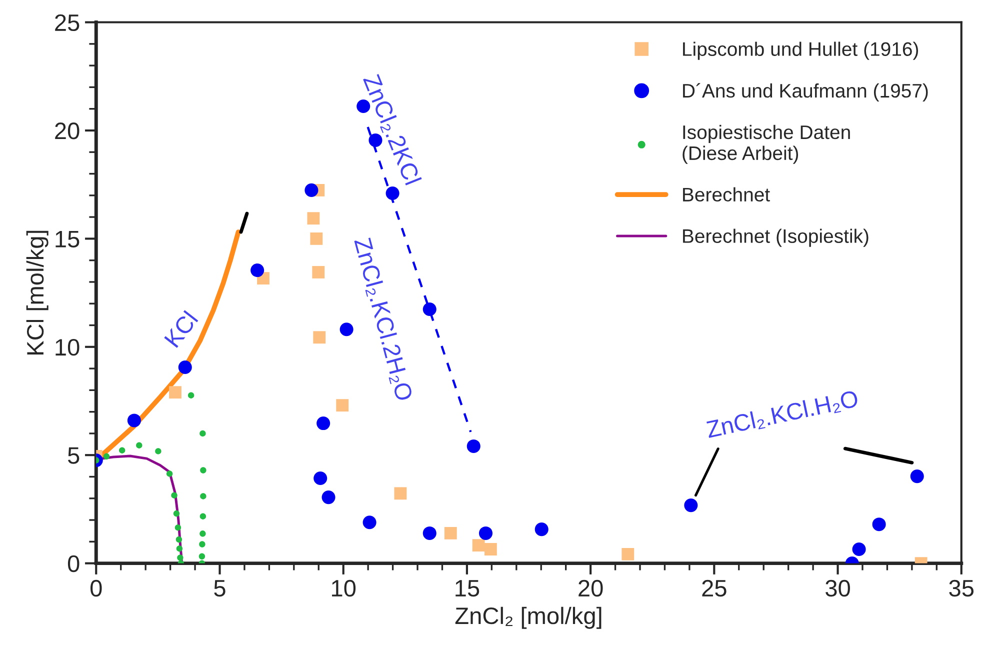 The image size is (981, 655). Describe the element at coordinates (96, 588) in the screenshot. I see `x-tick-label: 0` at that location.